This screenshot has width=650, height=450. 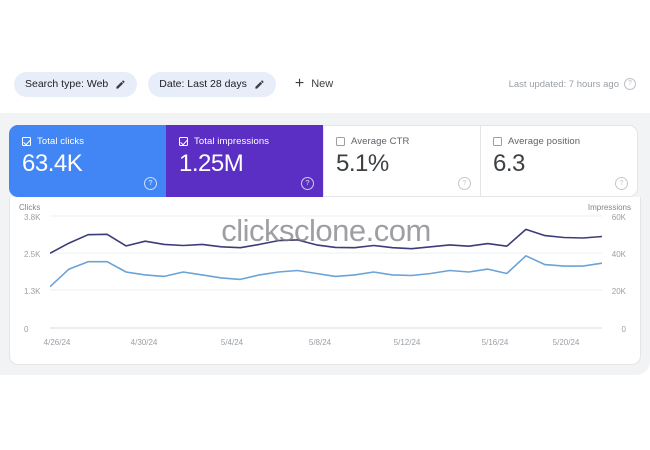 What do you see at coordinates (618, 291) in the screenshot?
I see `y-axis-right-tick: 20K` at bounding box center [618, 291].